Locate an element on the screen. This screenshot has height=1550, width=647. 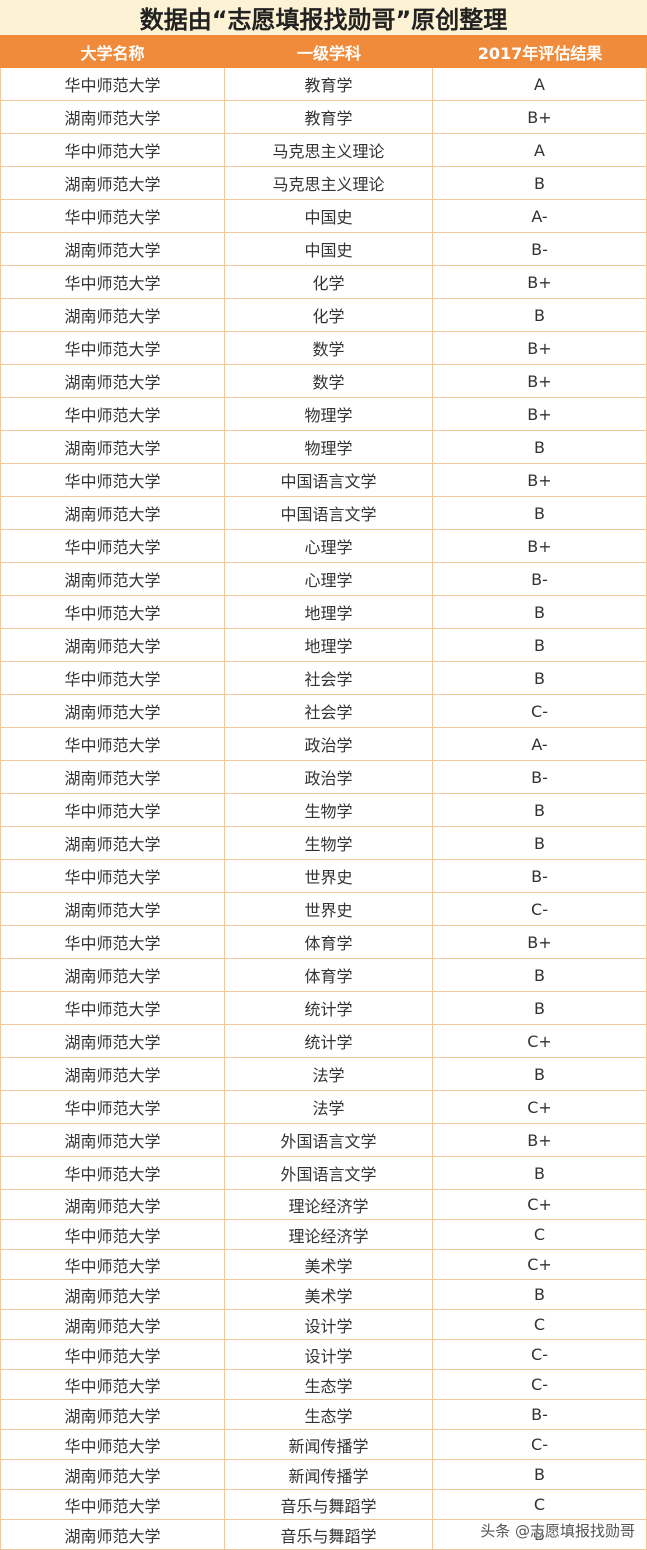
table-cell: 新闻传播学 is located at coordinates (329, 1445).